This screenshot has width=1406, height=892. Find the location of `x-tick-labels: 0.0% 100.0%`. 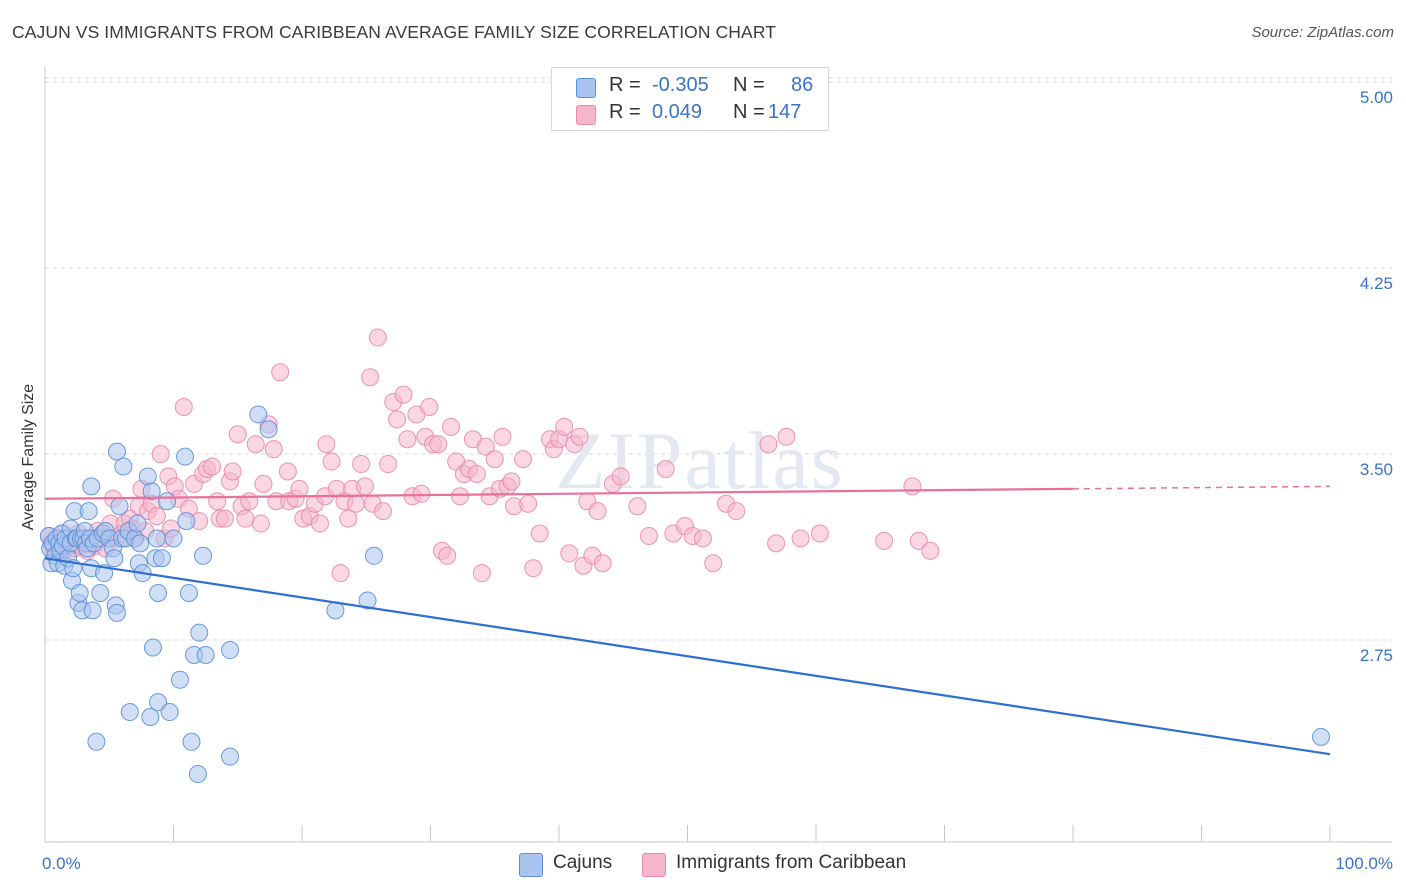

x-tick-labels: 0.0% 100.0% is located at coordinates (717, 863).